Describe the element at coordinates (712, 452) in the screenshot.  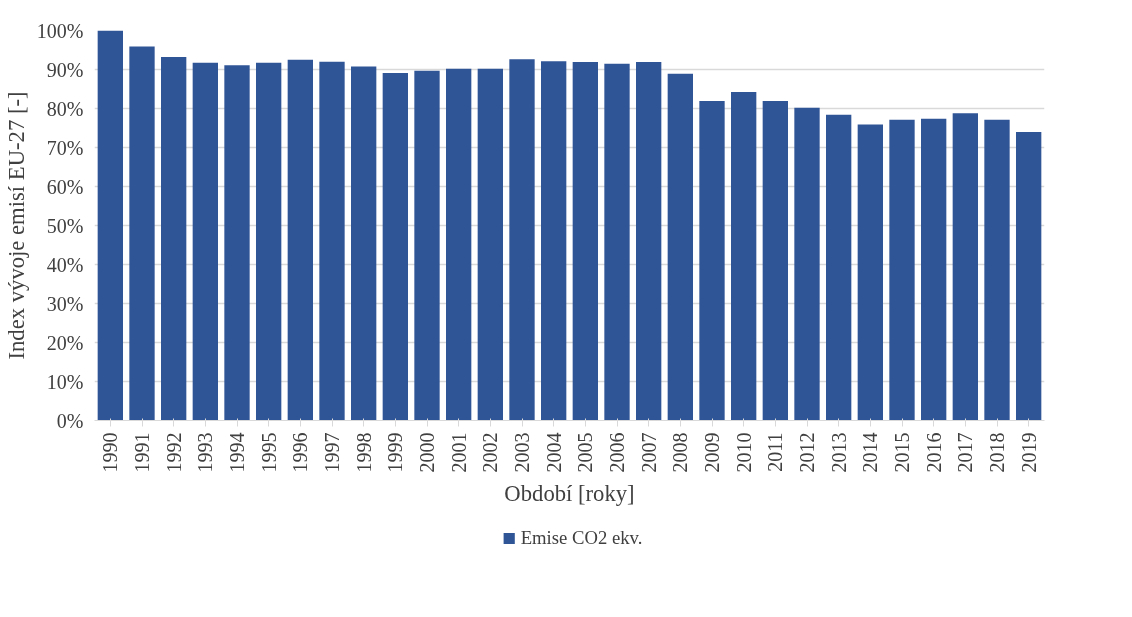
I see `x-tick-label: 2009` at that location.